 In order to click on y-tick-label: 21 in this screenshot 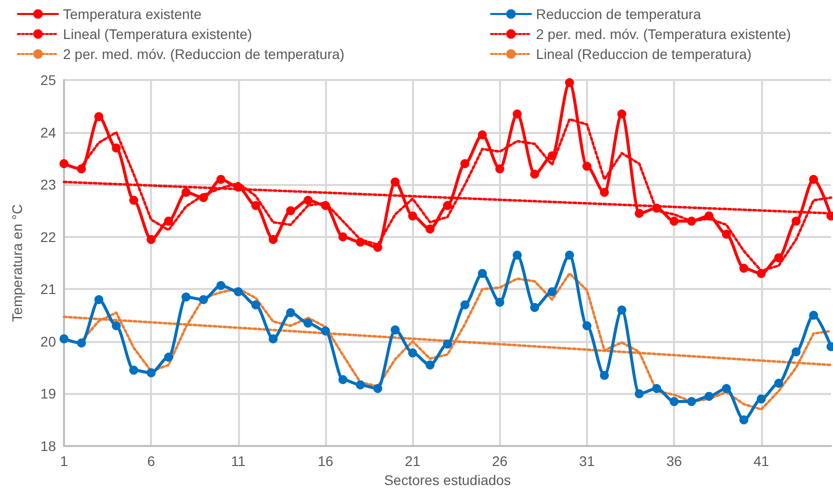, I will do `click(48, 289)`.